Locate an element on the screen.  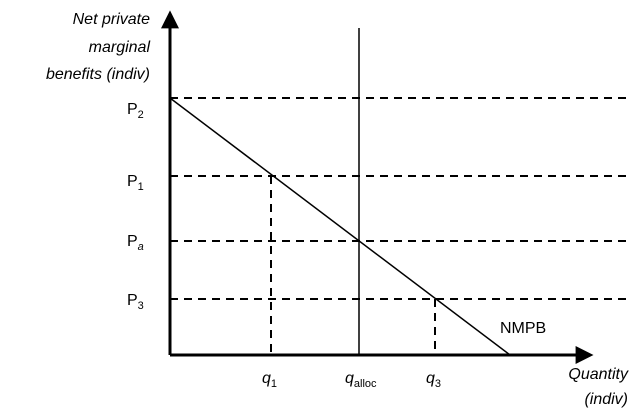
x-axis-title-line2: (indiv) is located at coordinates (606, 399).